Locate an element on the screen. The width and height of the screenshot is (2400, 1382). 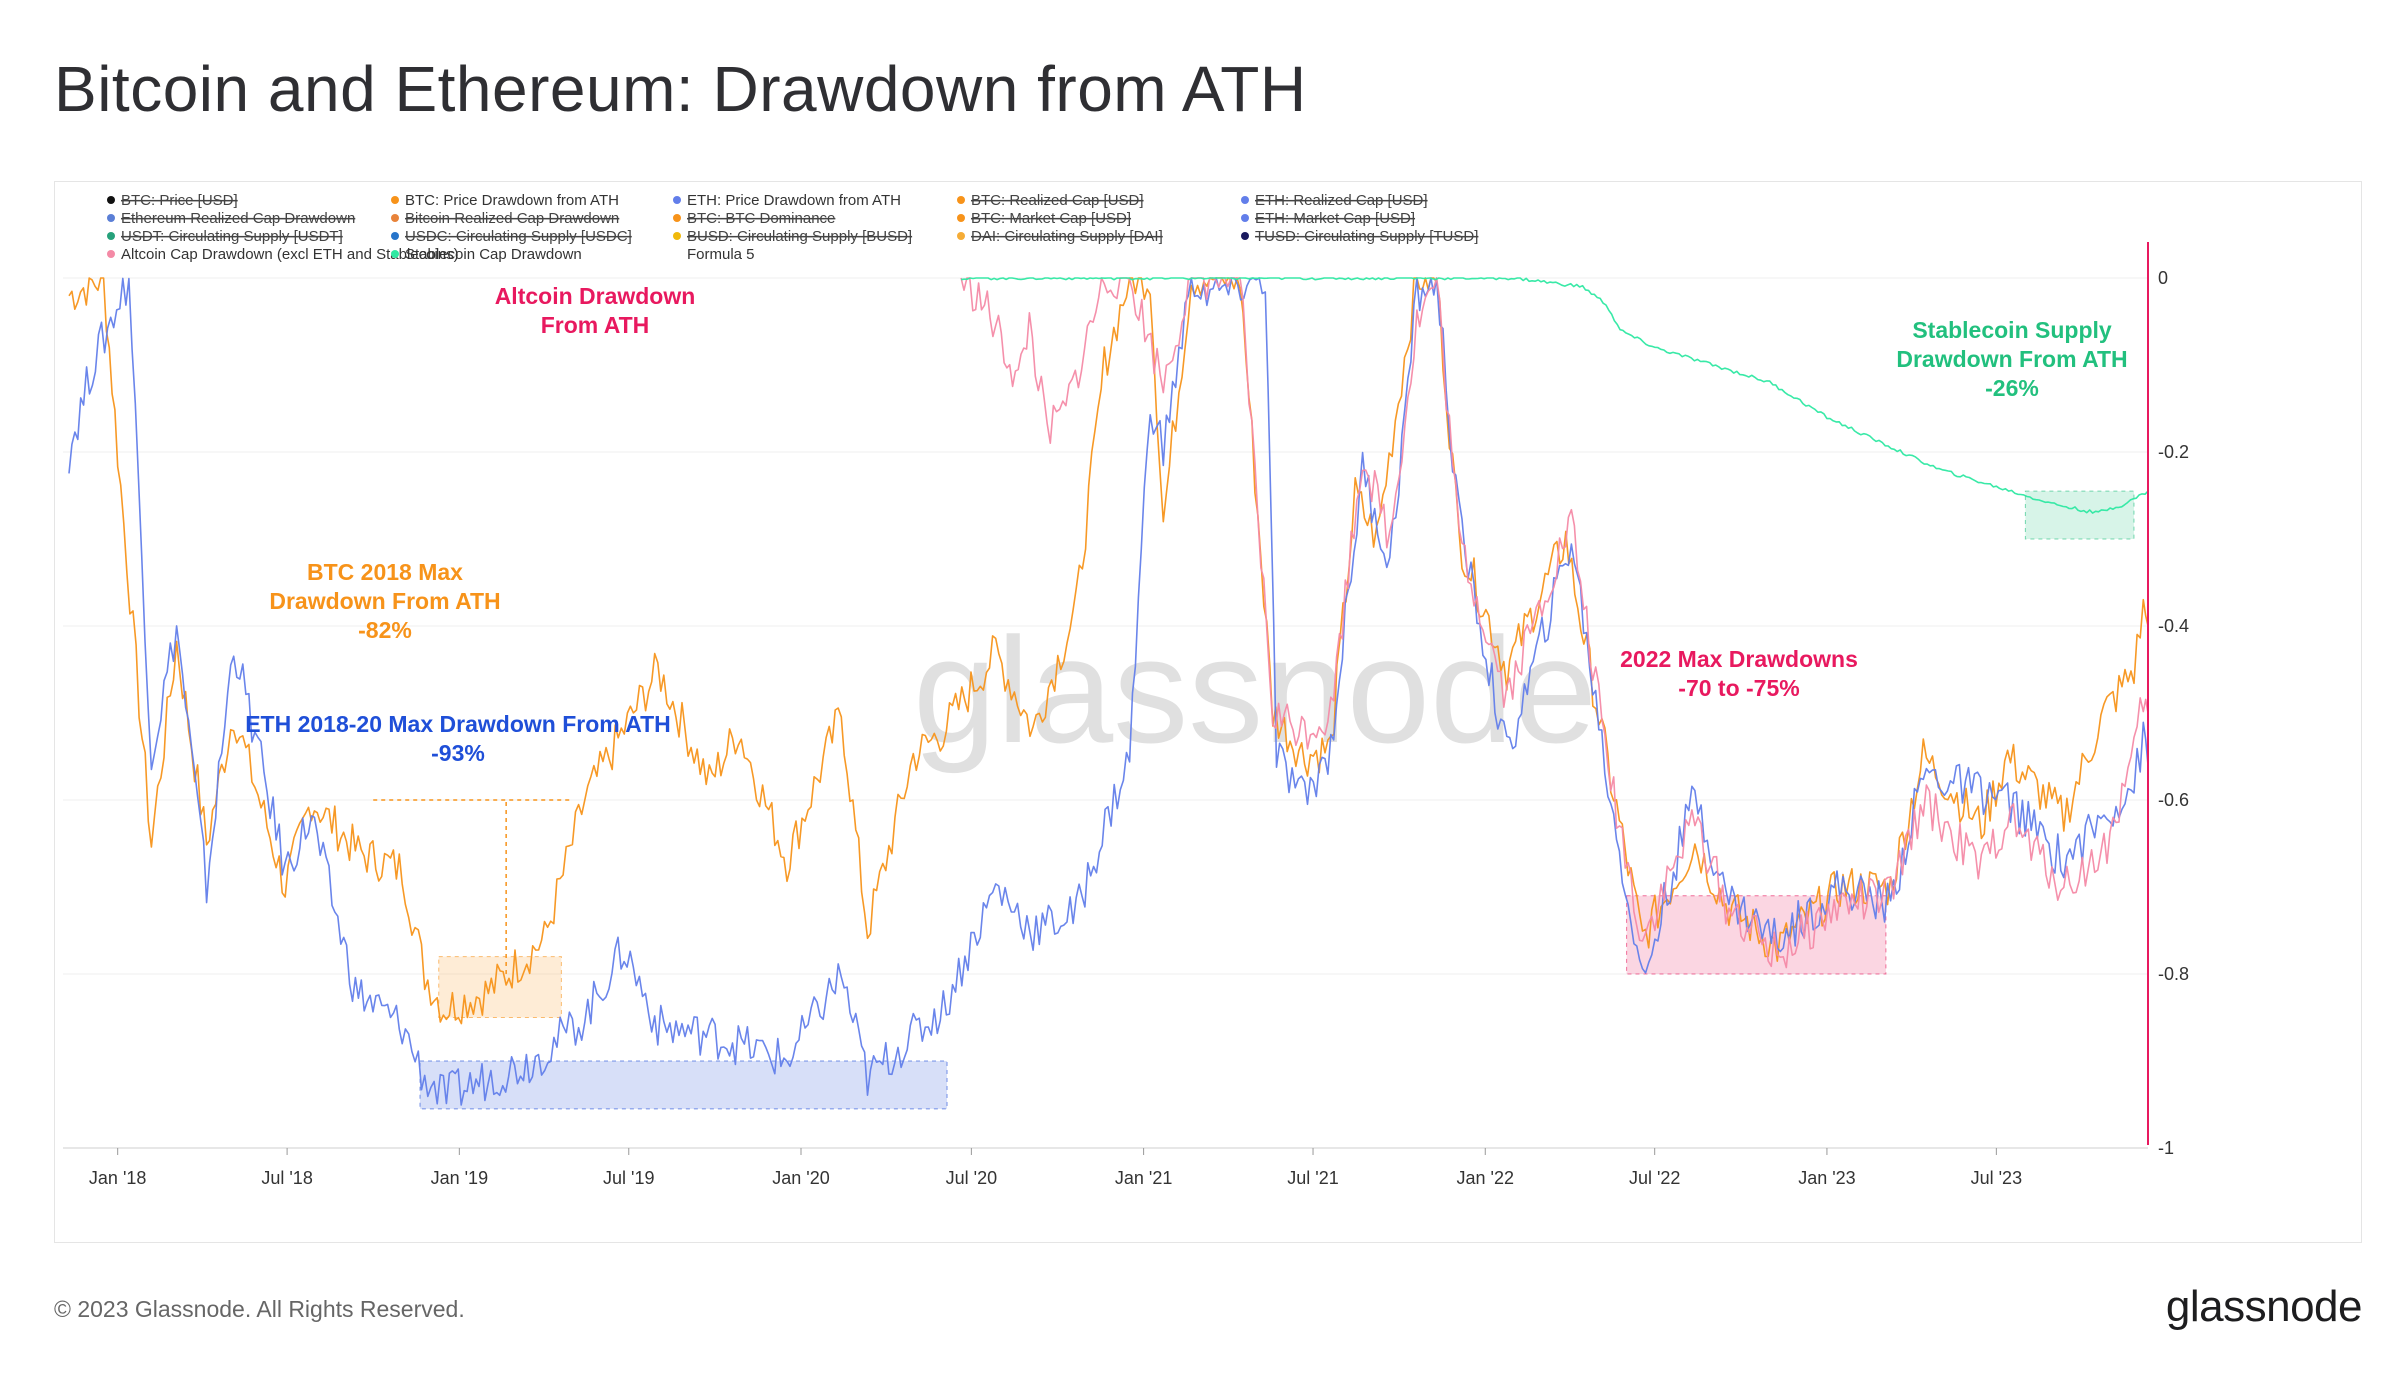
annotation-label: ETH 2018-20 Max Drawdown From ATH is located at coordinates (458, 724).